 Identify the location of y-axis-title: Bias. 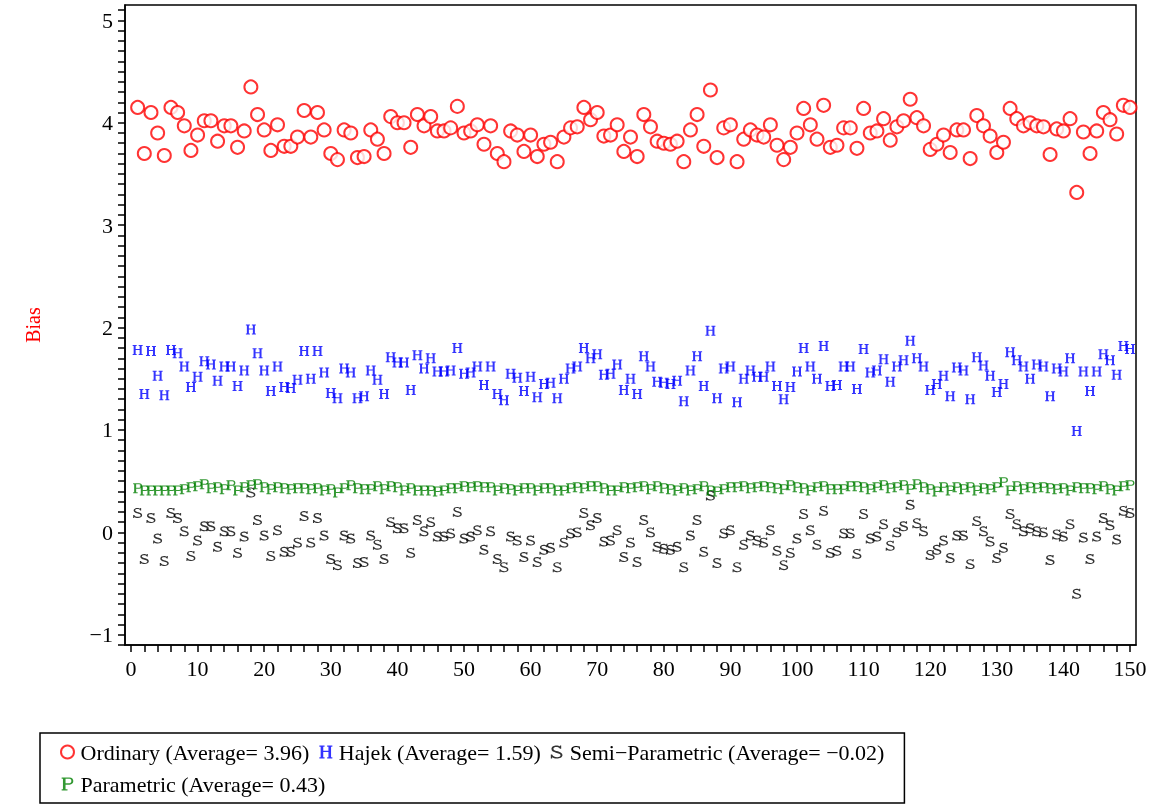
(33, 325).